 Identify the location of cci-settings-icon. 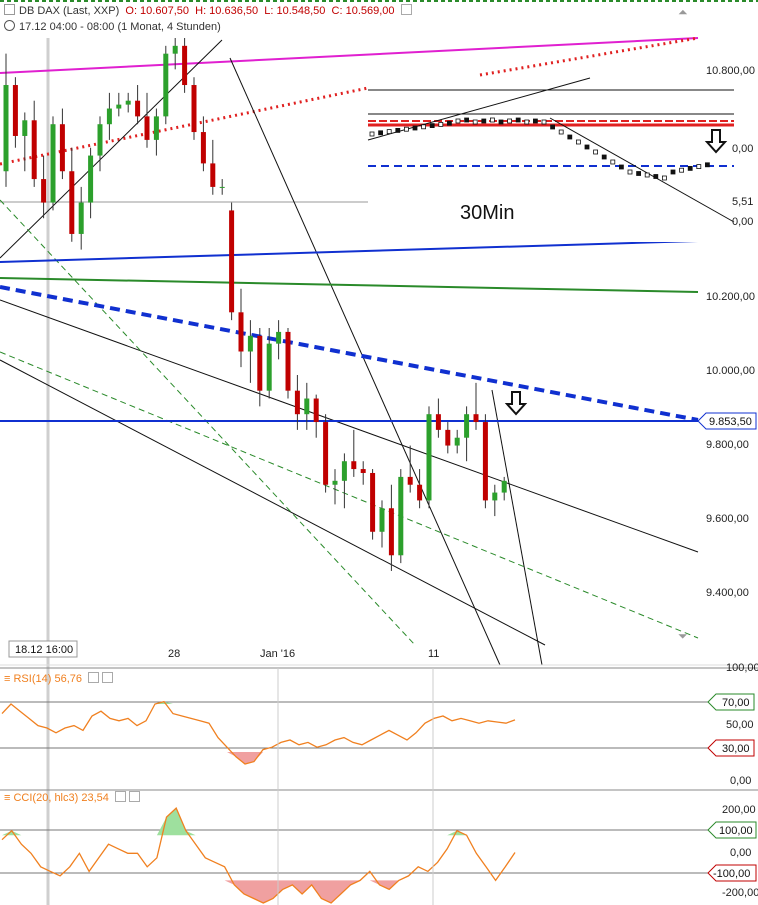
(120, 796).